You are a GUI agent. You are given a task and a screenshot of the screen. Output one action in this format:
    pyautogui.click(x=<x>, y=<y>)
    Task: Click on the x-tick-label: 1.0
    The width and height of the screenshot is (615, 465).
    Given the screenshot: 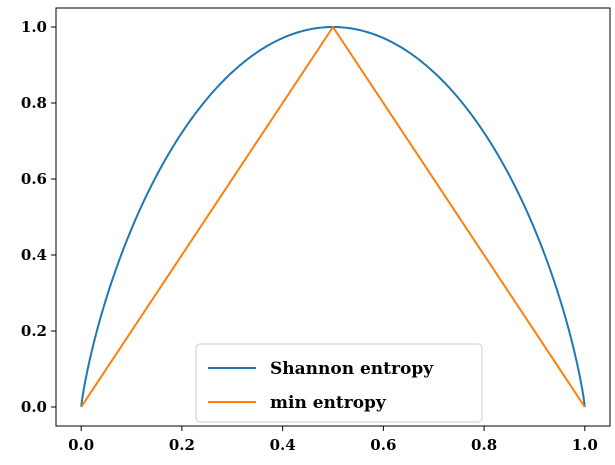 What is the action you would take?
    pyautogui.click(x=585, y=445)
    